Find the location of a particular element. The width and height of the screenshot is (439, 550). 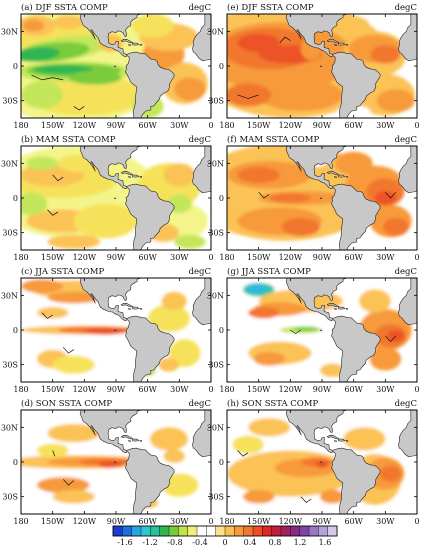

panel-title: (d) SON SSTA COMP is located at coordinates (66, 403).